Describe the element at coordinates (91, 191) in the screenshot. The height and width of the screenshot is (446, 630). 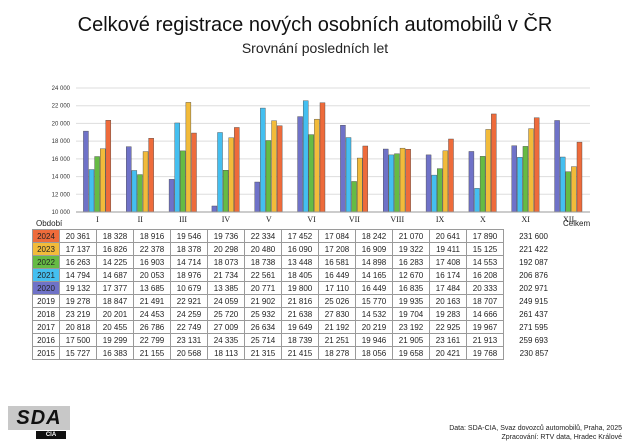
I see `bar-2021-I` at that location.